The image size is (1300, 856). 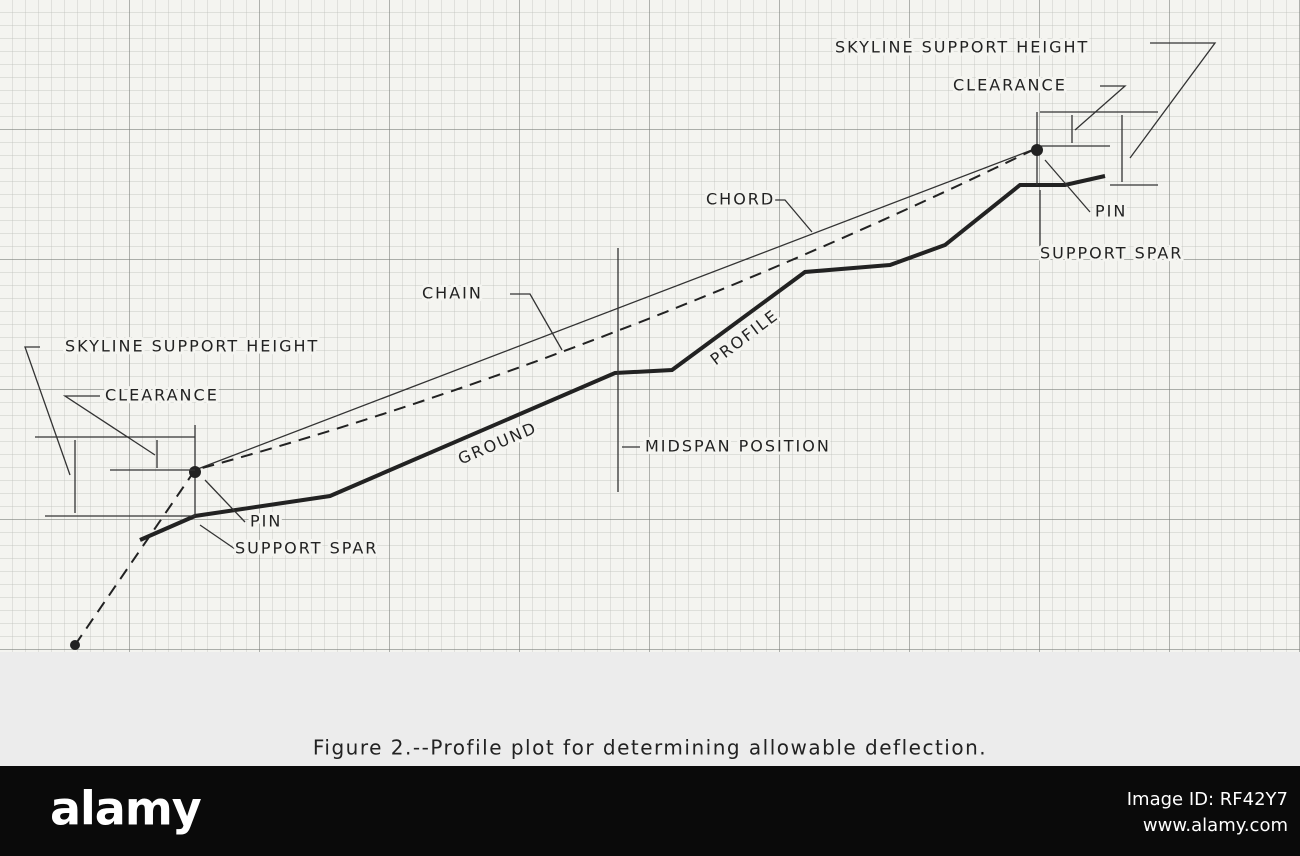 What do you see at coordinates (452, 293) in the screenshot?
I see `label: CHAIN` at bounding box center [452, 293].